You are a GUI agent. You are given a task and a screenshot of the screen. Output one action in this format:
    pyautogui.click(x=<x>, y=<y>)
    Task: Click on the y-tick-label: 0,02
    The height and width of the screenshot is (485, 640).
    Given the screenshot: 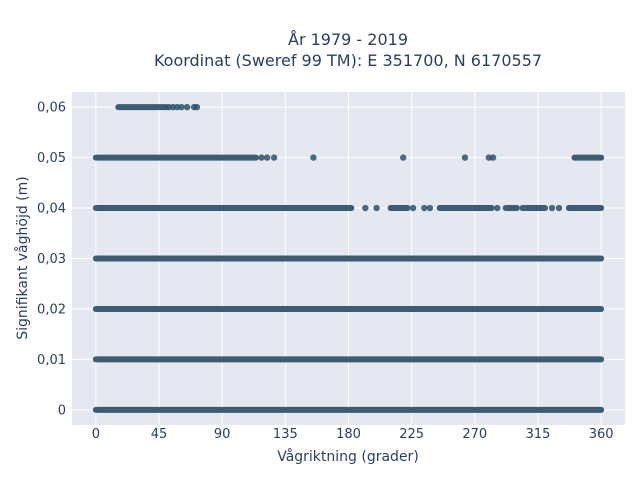 What is the action you would take?
    pyautogui.click(x=51, y=309)
    